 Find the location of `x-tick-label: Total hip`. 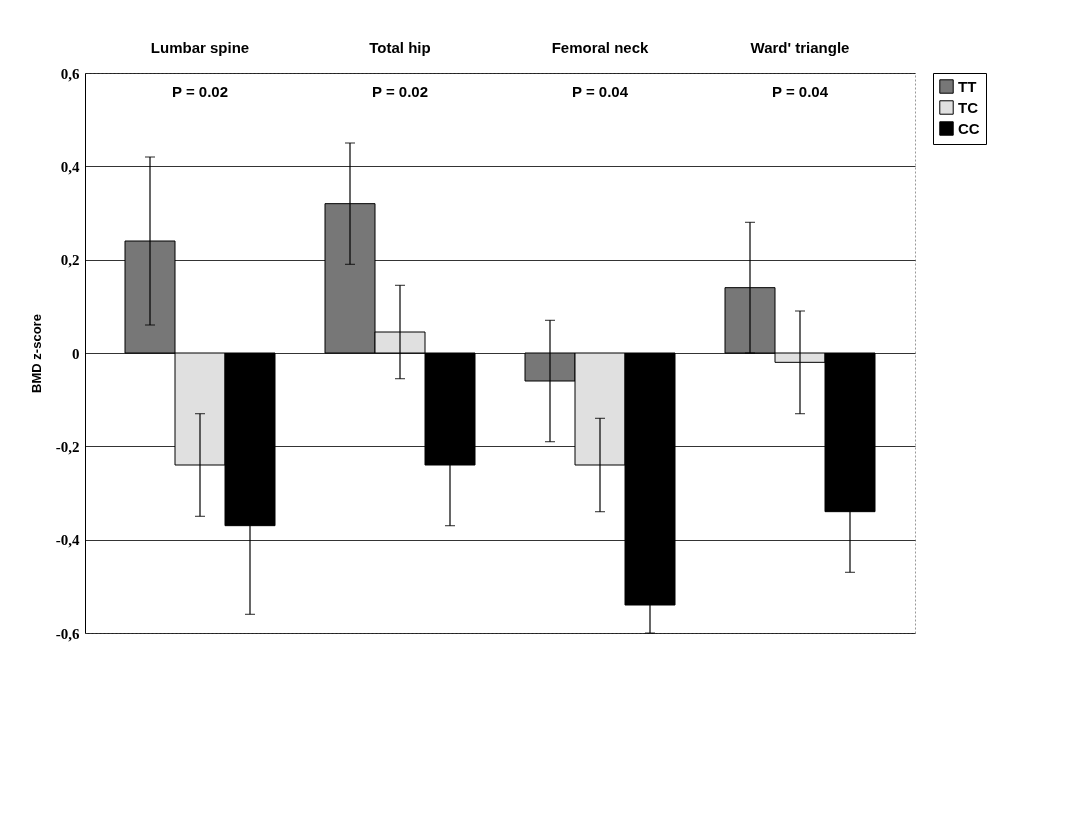

x-tick-label: Total hip is located at coordinates (400, 47).